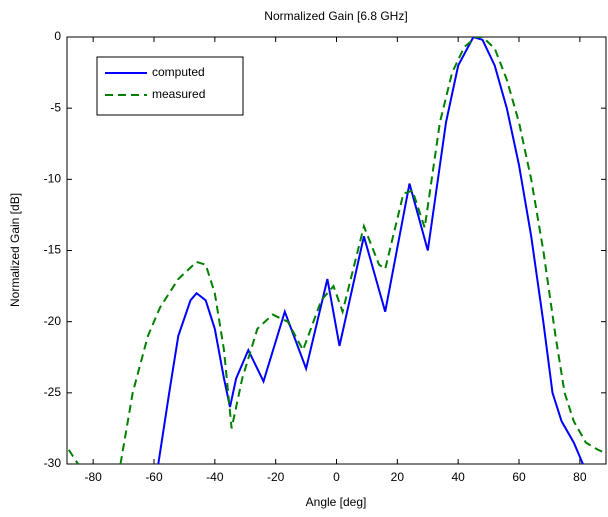 Image resolution: width=608 pixels, height=517 pixels. Describe the element at coordinates (53, 321) in the screenshot. I see `y-tick-label: -20` at that location.